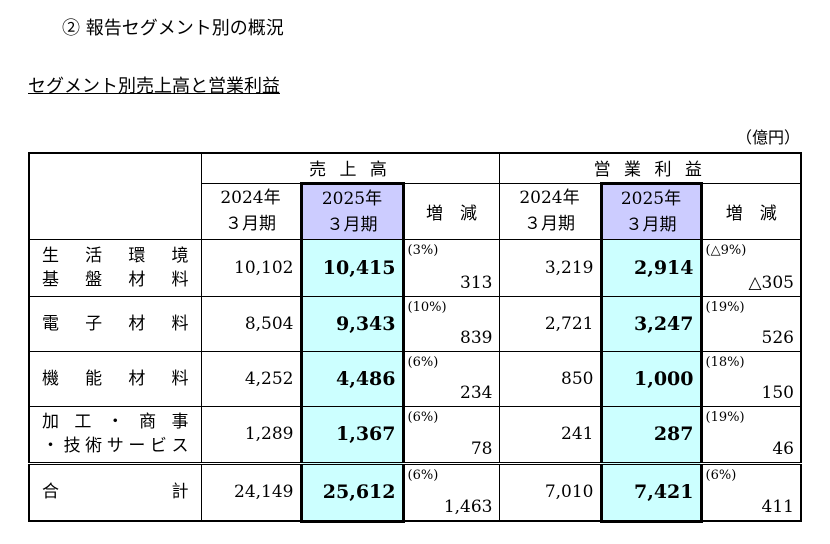 The height and width of the screenshot is (544, 830). Describe the element at coordinates (550, 323) in the screenshot. I see `value-2024: 2,721` at that location.